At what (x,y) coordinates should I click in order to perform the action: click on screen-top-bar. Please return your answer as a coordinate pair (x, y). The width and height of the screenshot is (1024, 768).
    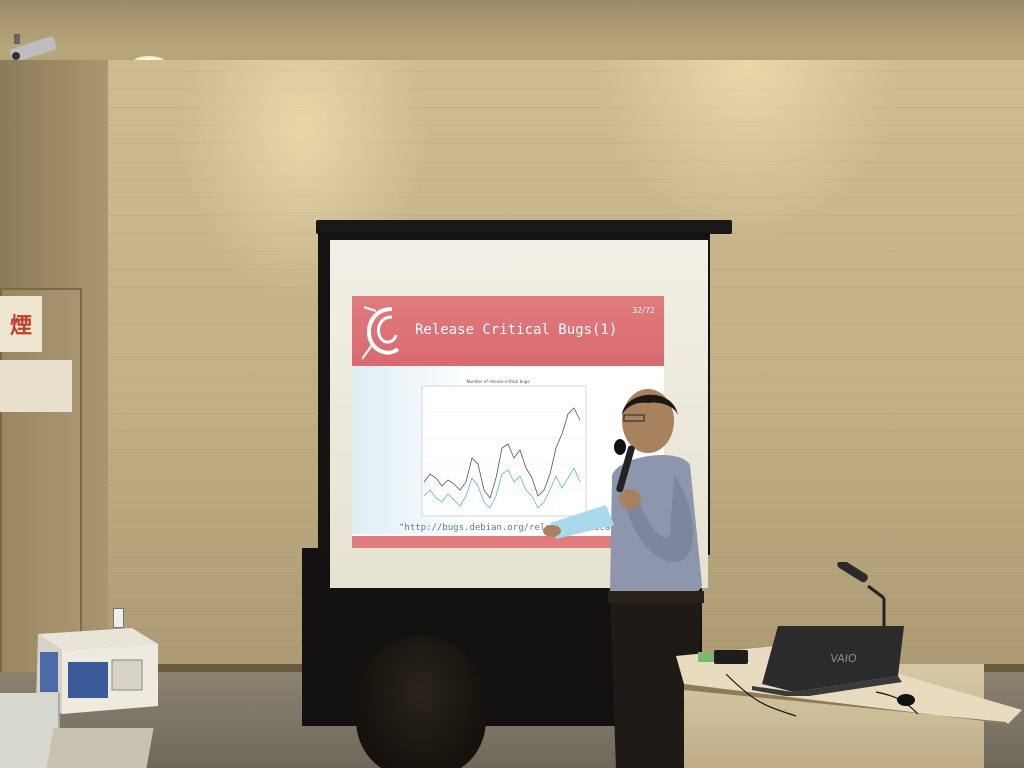
    Looking at the image, I should click on (524, 227).